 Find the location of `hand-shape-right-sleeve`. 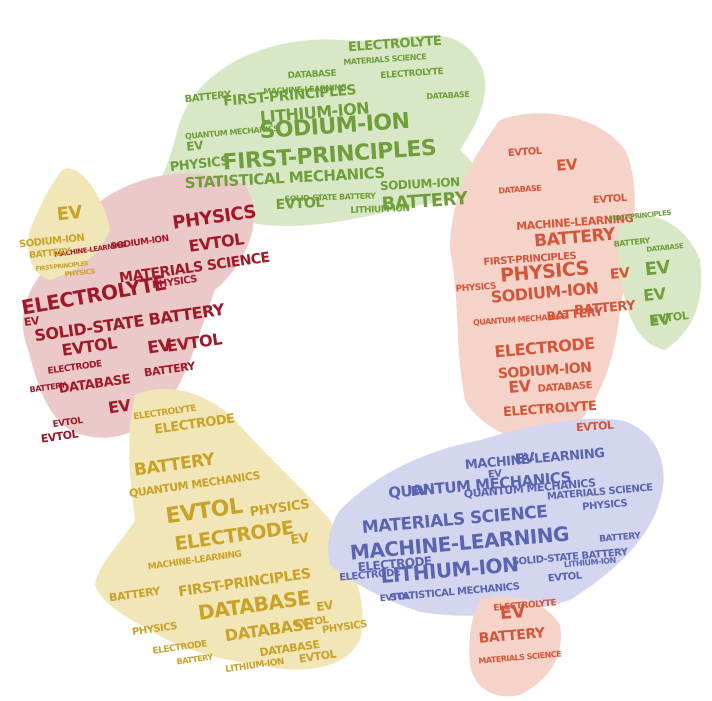

hand-shape-right-sleeve is located at coordinates (659, 282).